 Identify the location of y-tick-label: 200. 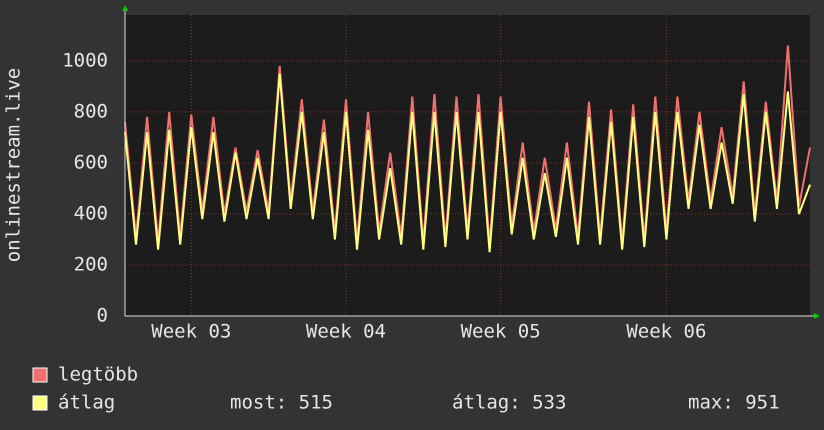
(91, 264).